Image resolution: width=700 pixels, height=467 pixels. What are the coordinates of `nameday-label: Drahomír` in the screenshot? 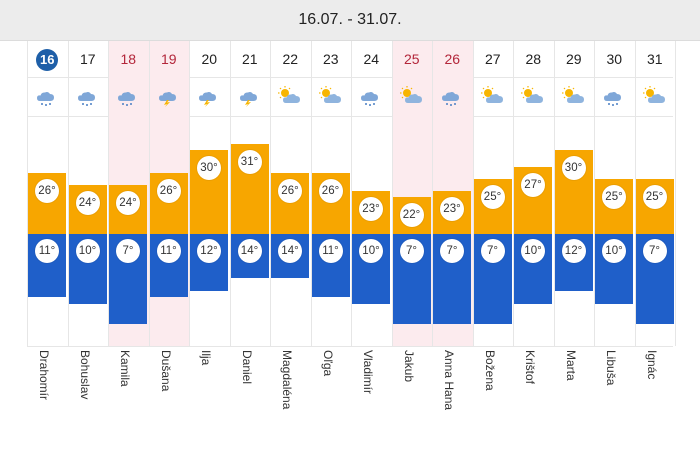 It's located at (44, 375).